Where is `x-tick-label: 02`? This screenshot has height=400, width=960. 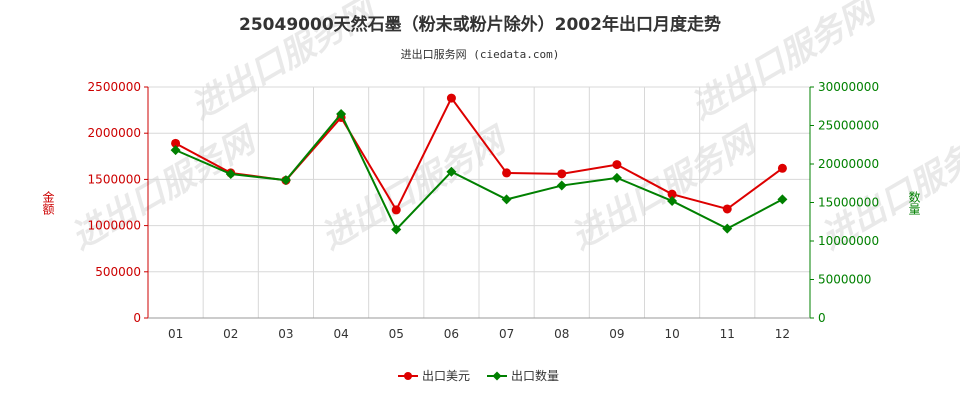 x-tick-label: 02 is located at coordinates (230, 334).